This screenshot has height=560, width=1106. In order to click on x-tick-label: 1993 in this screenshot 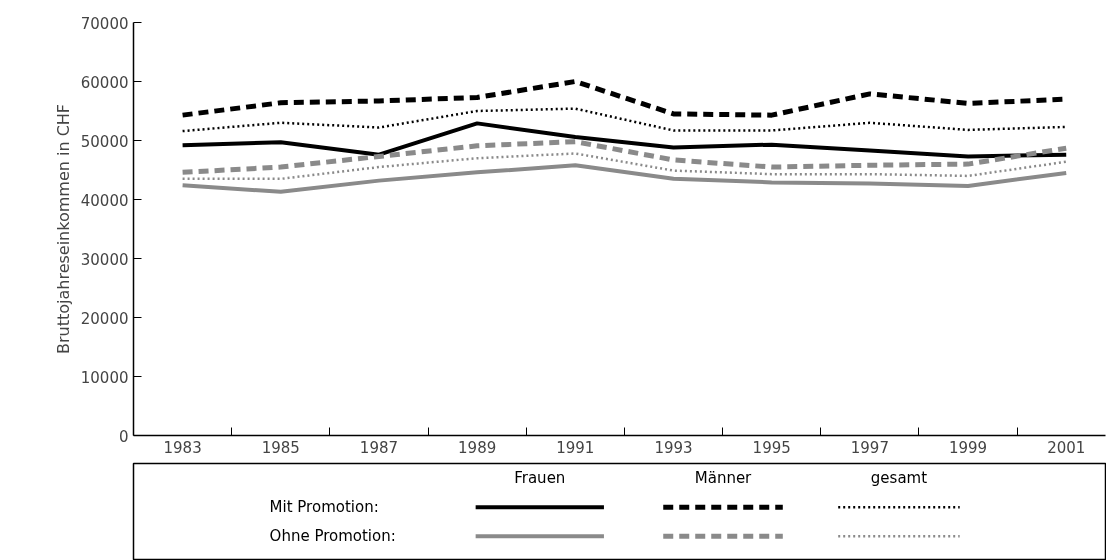, I will do `click(673, 447)`.